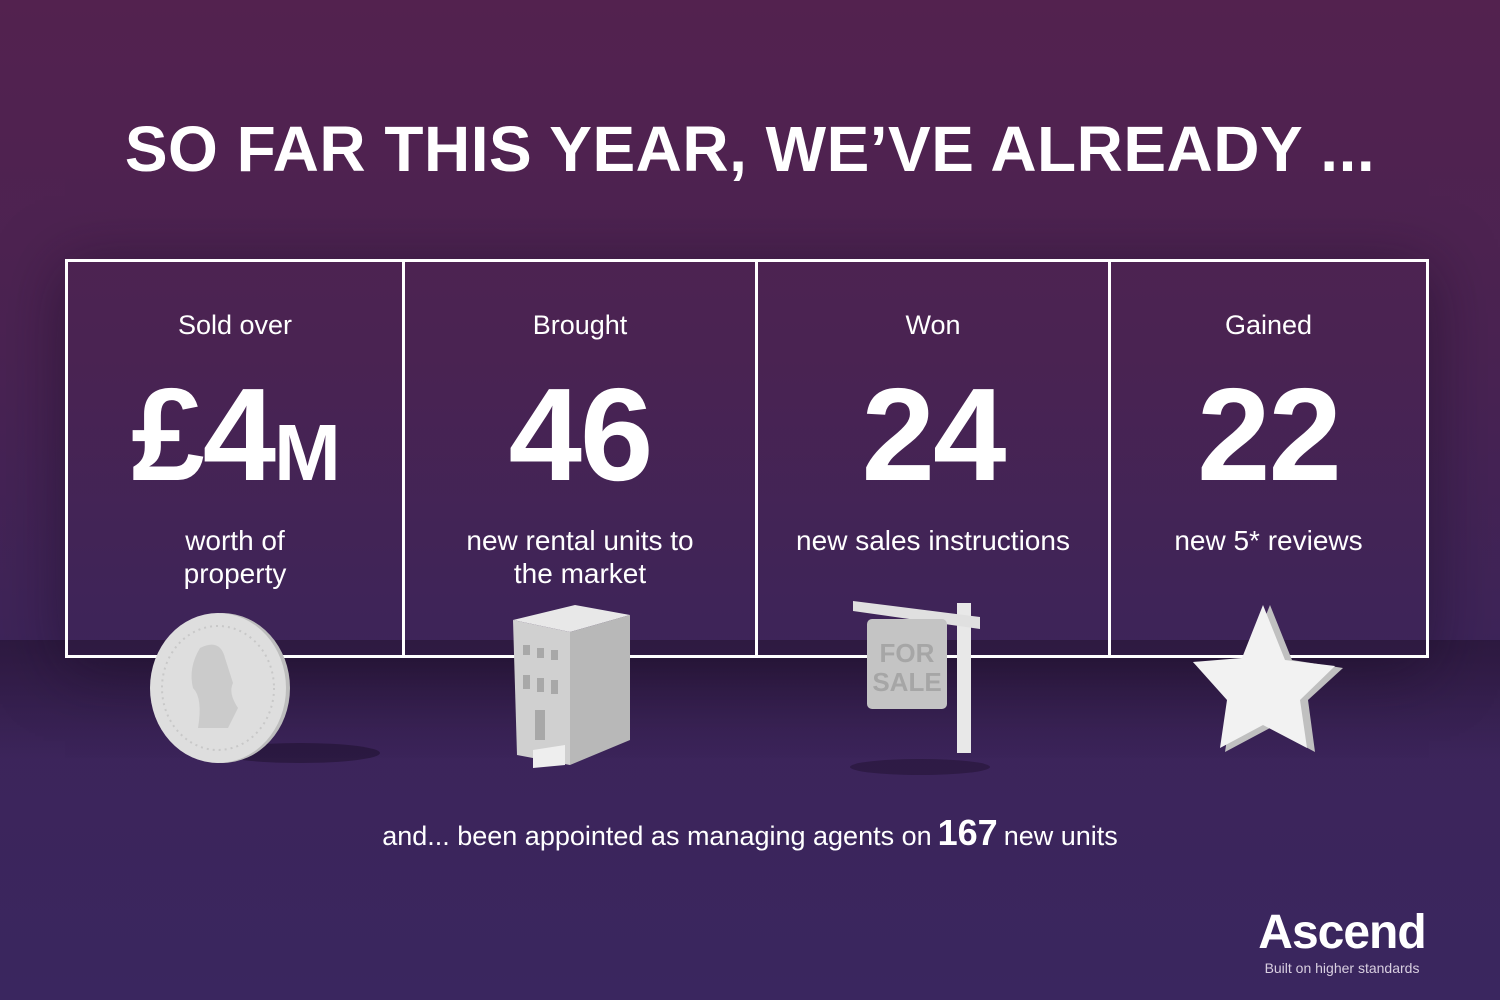 This screenshot has height=1000, width=1500. What do you see at coordinates (1060, 836) in the screenshot?
I see `footer-after: new units` at bounding box center [1060, 836].